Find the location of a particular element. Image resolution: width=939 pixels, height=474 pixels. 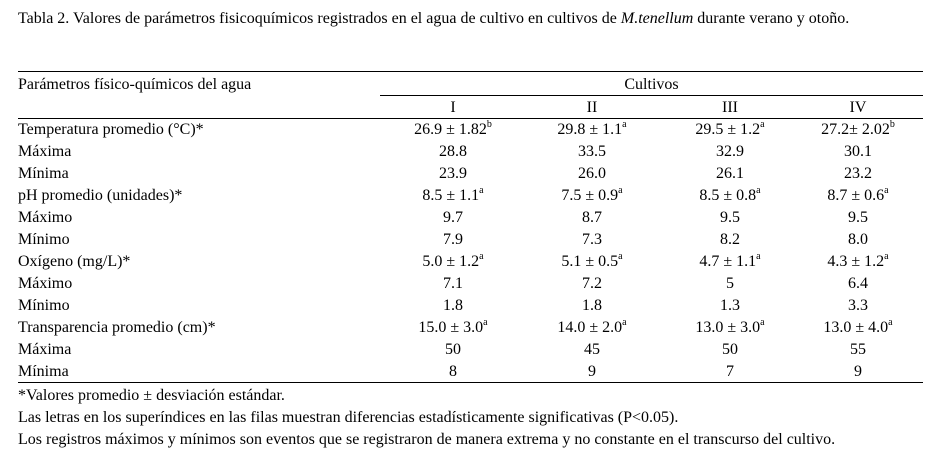

cell-value: 50 is located at coordinates (453, 349).